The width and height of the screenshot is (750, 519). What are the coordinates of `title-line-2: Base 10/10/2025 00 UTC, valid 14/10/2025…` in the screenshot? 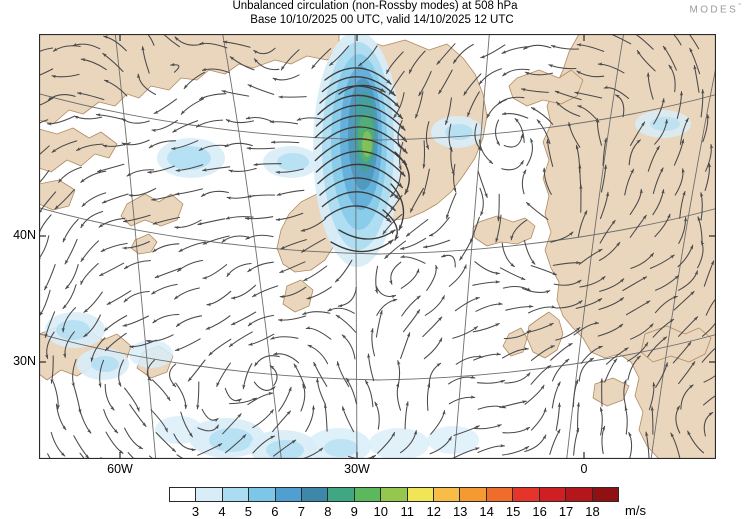 It's located at (375, 21).